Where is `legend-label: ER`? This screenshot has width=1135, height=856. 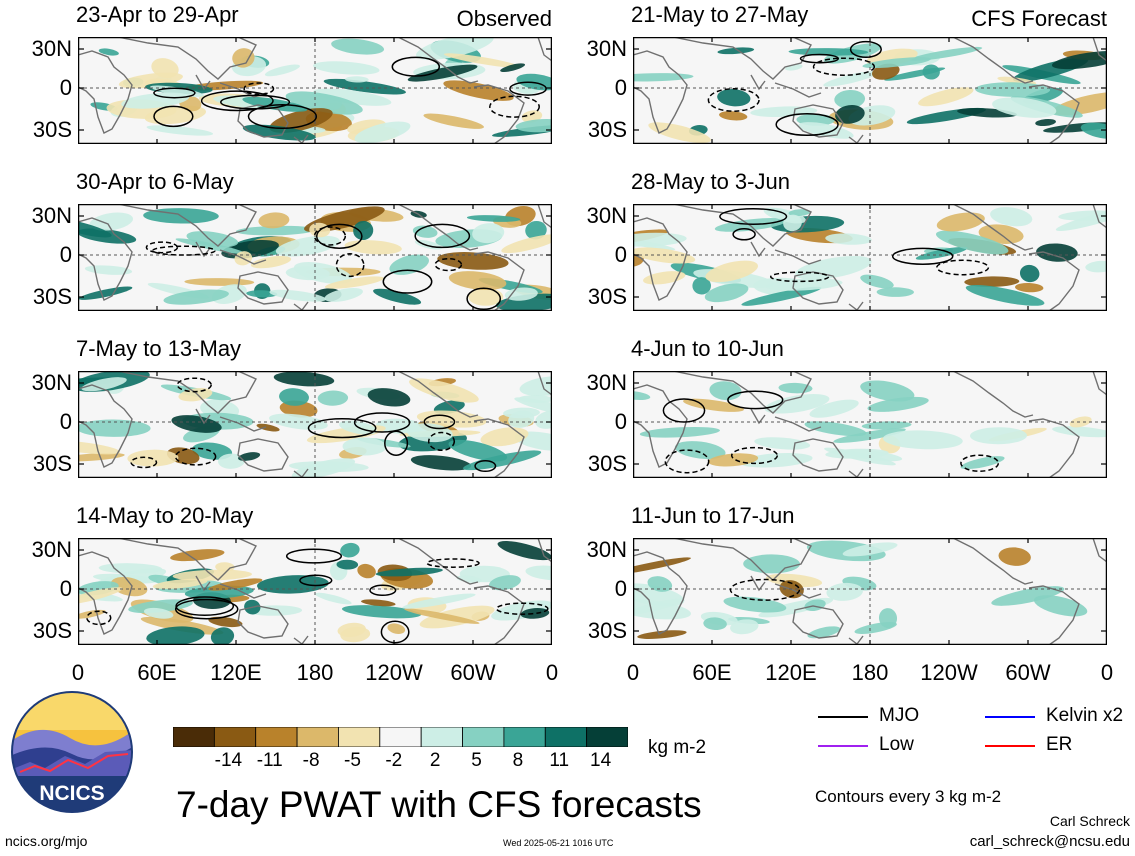 legend-label: ER is located at coordinates (1059, 744).